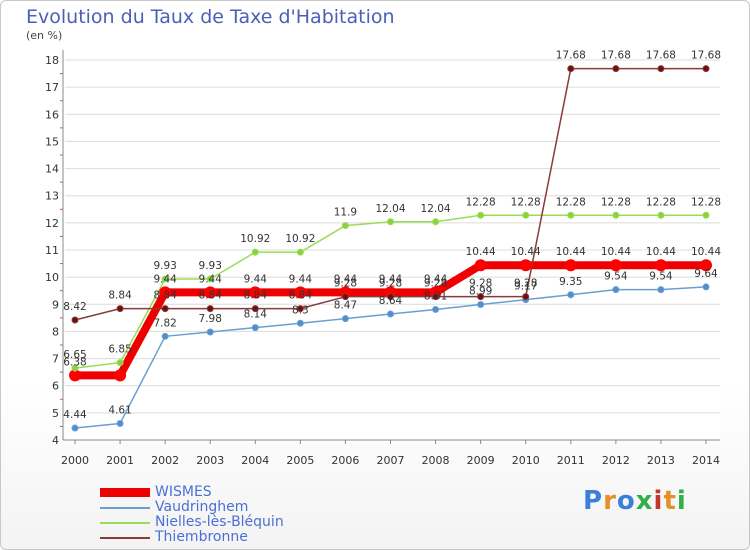  What do you see at coordinates (125, 508) in the screenshot?
I see `legend-swatch` at bounding box center [125, 508].